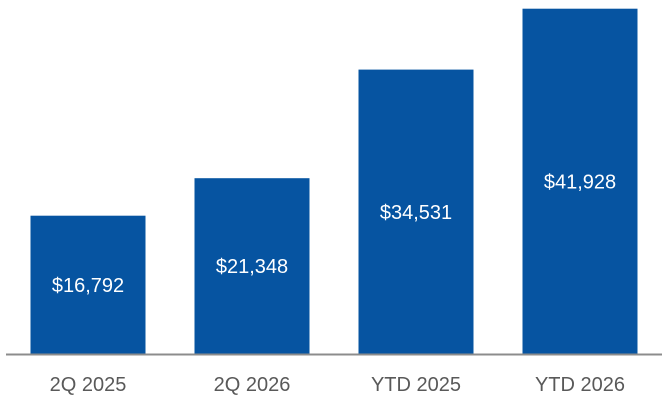 Image resolution: width=666 pixels, height=400 pixels. I want to click on x-tick-label-1: 2Q 2026, so click(252, 385).